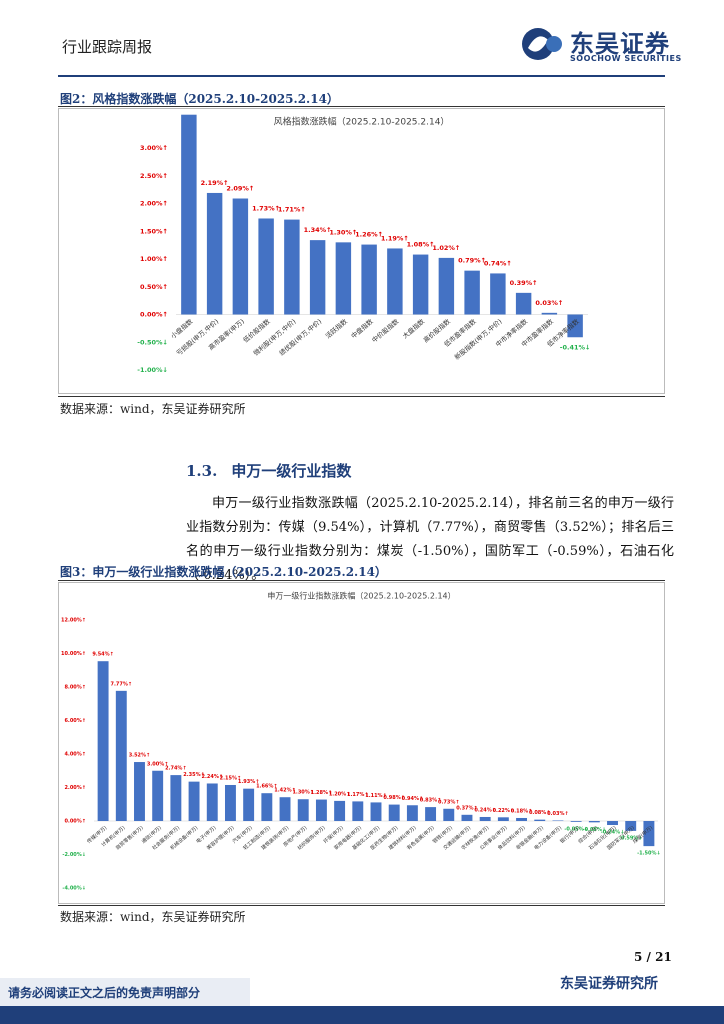 This screenshot has width=724, height=1024. Describe the element at coordinates (498, 263) in the screenshot. I see `data-label: 0.74%↑` at that location.